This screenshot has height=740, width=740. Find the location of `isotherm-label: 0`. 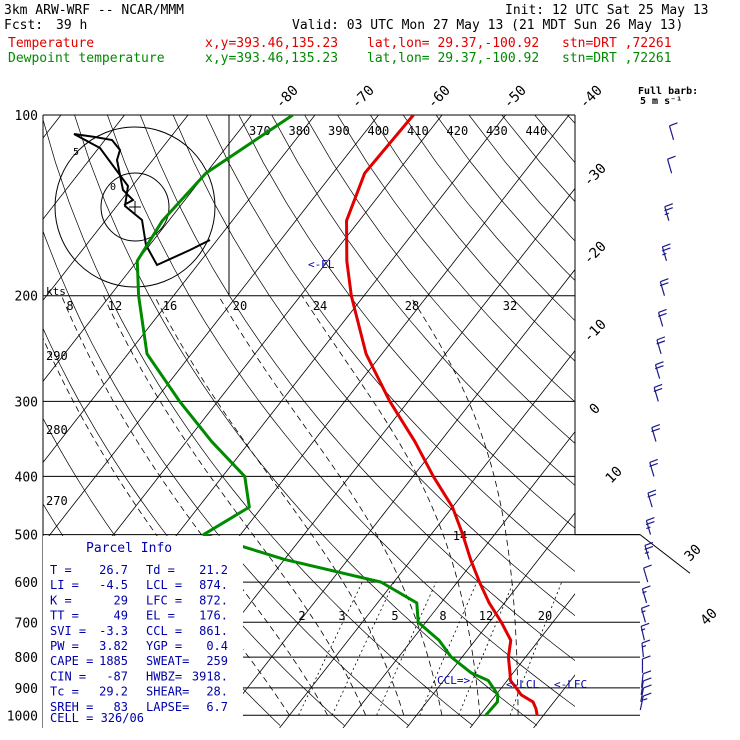

isotherm-label: 0 is located at coordinates (595, 409).